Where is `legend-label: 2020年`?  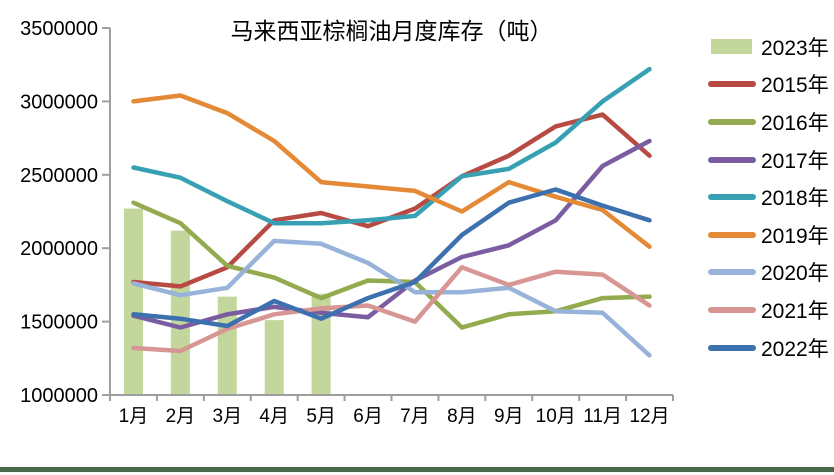
legend-label: 2020年 is located at coordinates (795, 274).